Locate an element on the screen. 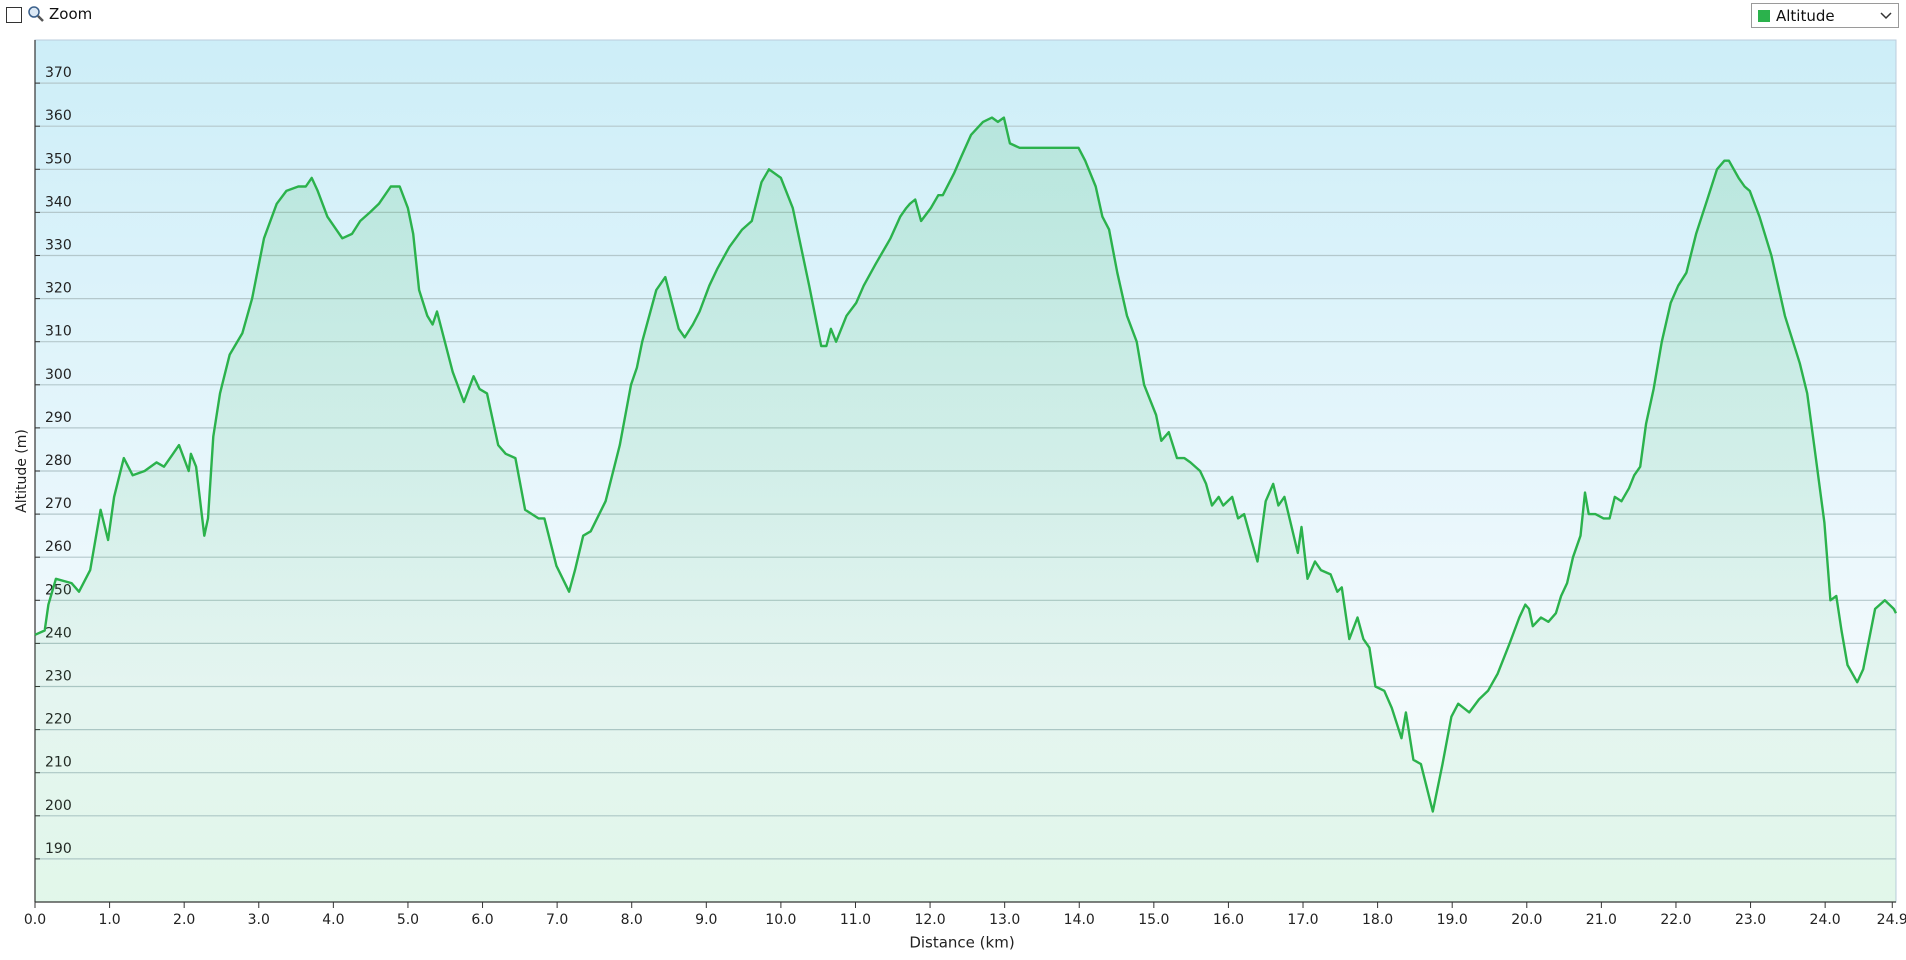 This screenshot has width=1906, height=960. x-tick-label: 0.0 is located at coordinates (35, 920).